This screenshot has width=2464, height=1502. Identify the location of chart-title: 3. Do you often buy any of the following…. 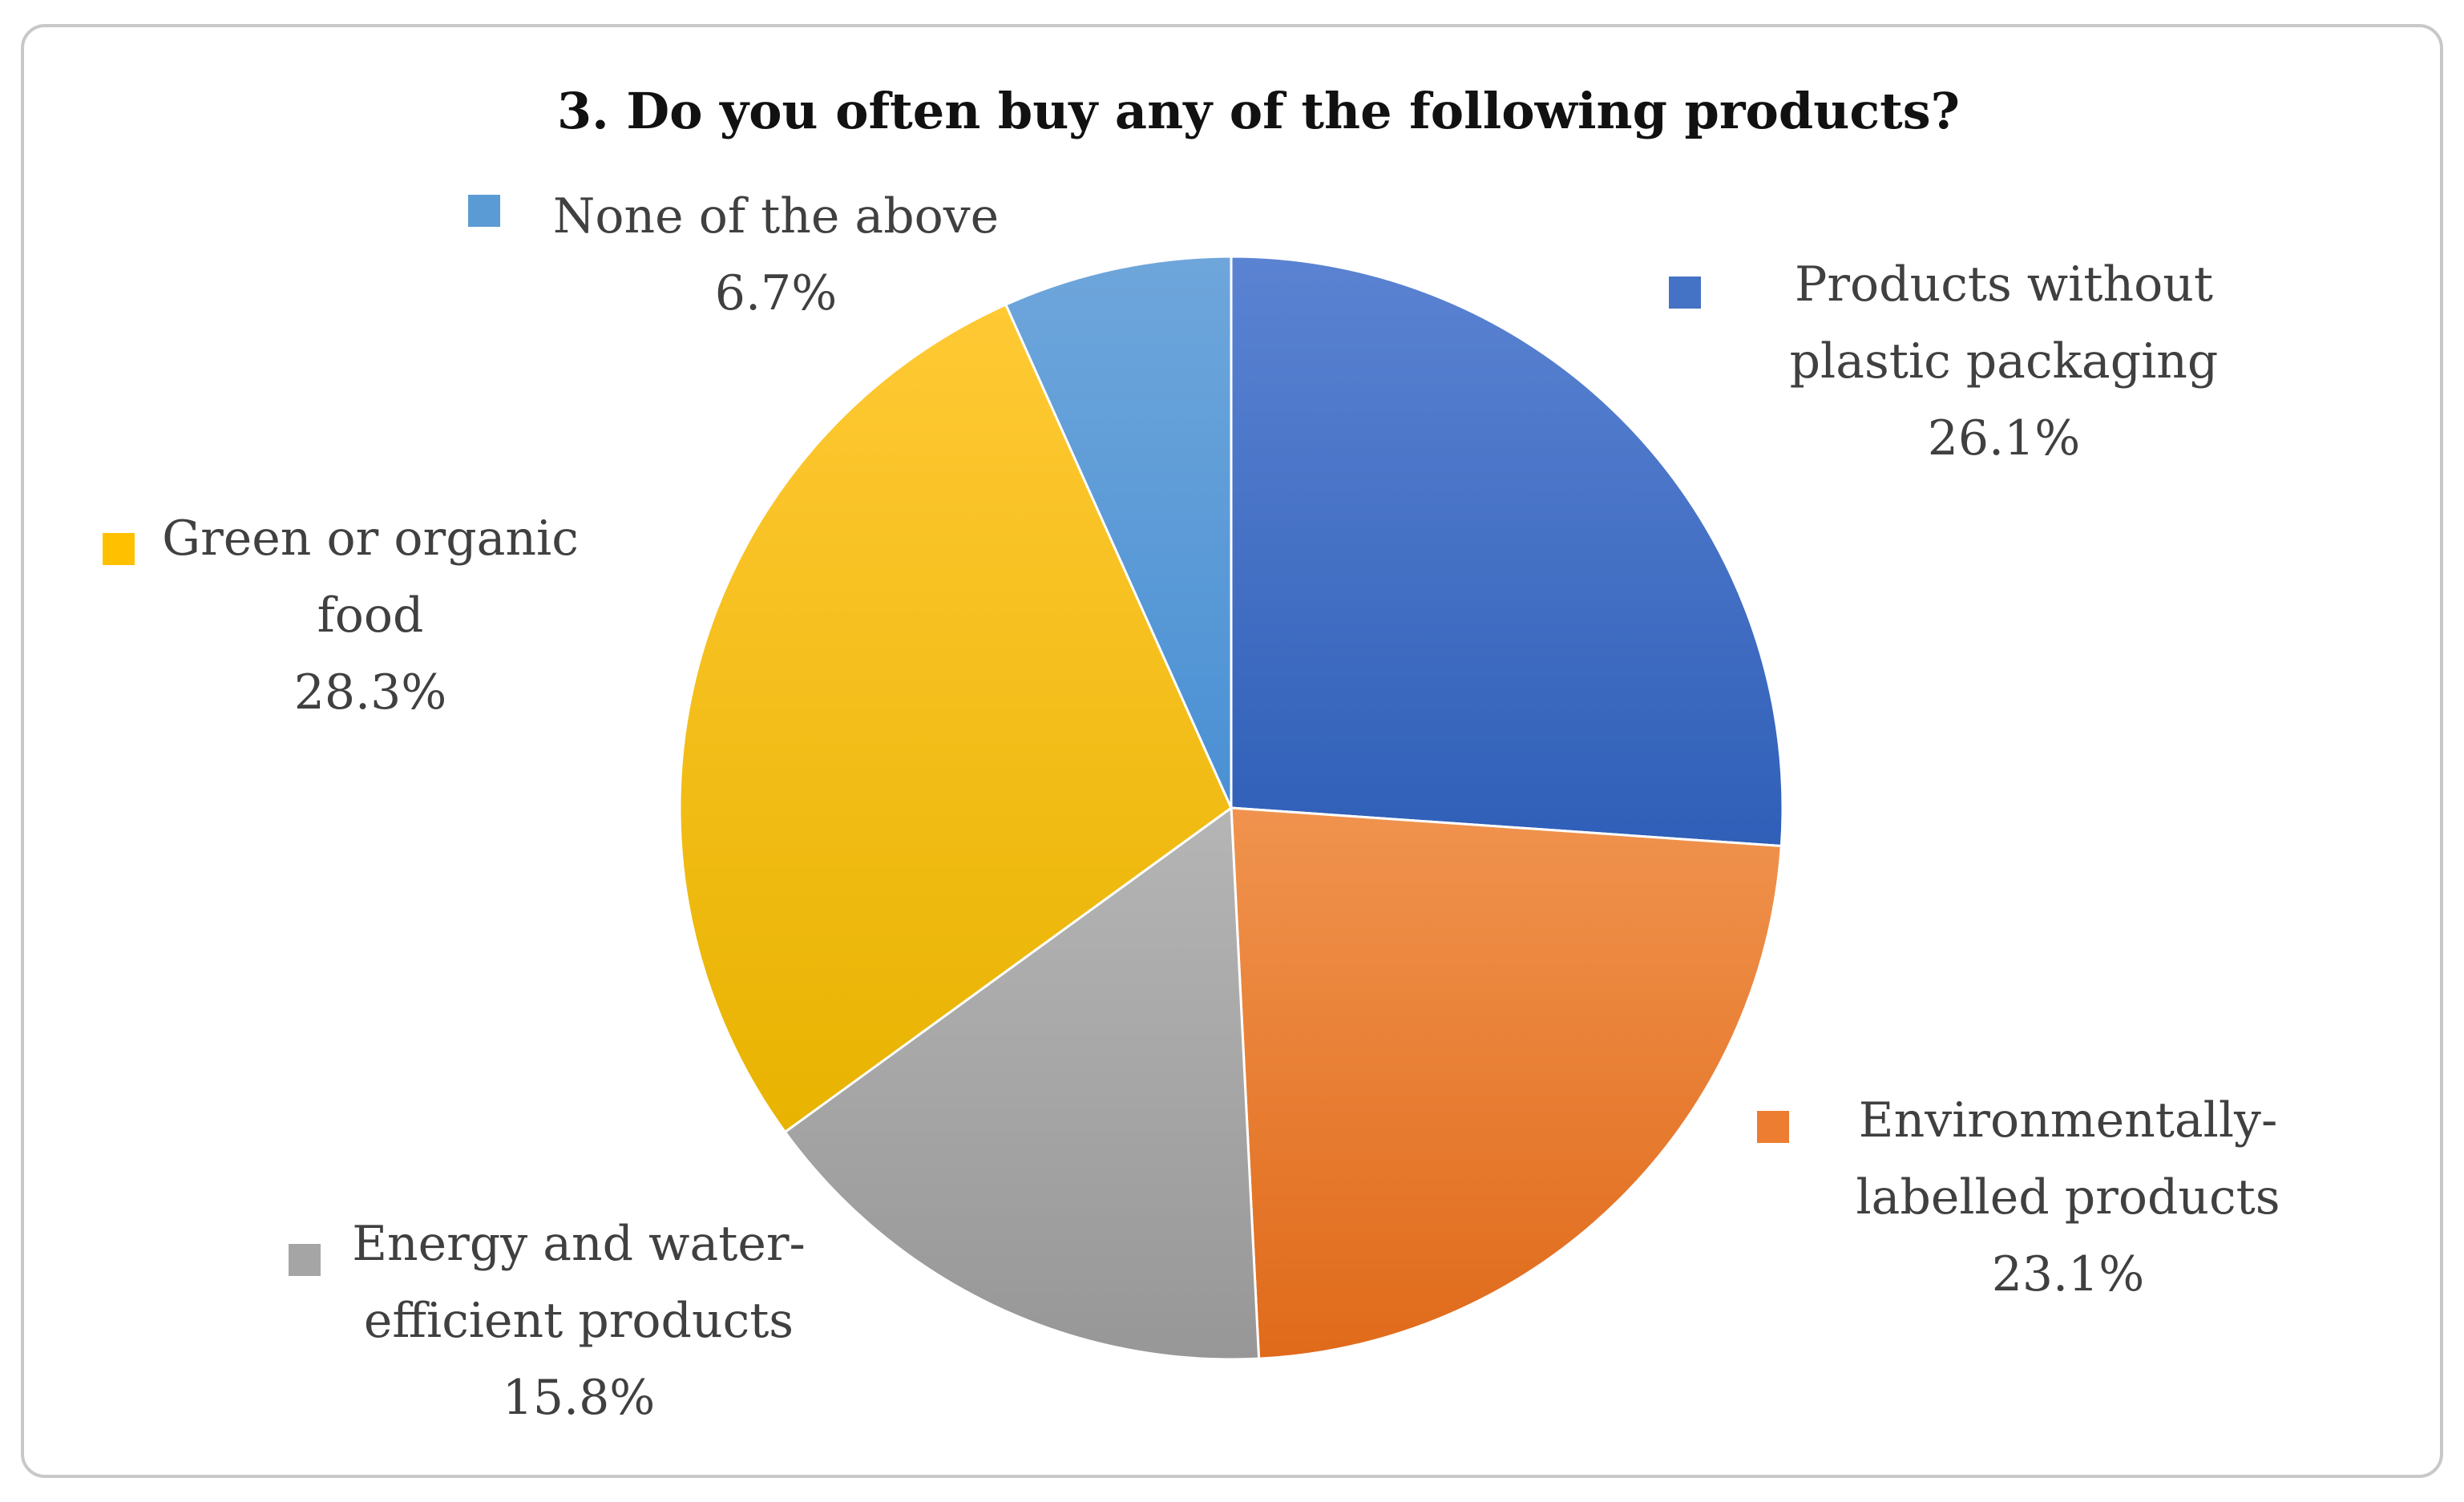
(1259, 111).